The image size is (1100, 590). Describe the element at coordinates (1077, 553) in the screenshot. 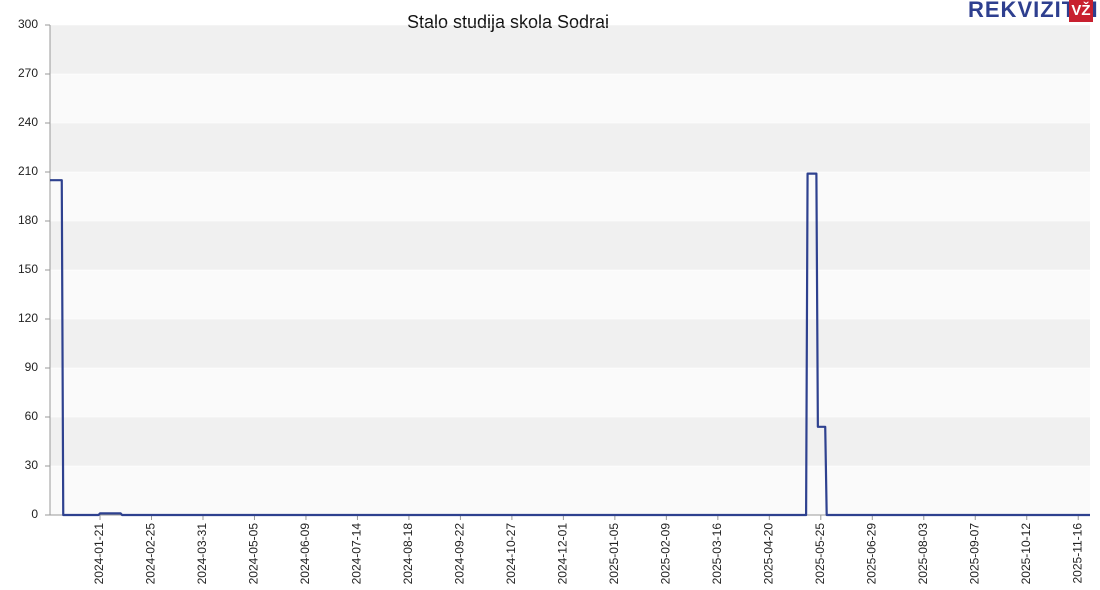

I see `x-tick-label: 2025-11-16` at that location.